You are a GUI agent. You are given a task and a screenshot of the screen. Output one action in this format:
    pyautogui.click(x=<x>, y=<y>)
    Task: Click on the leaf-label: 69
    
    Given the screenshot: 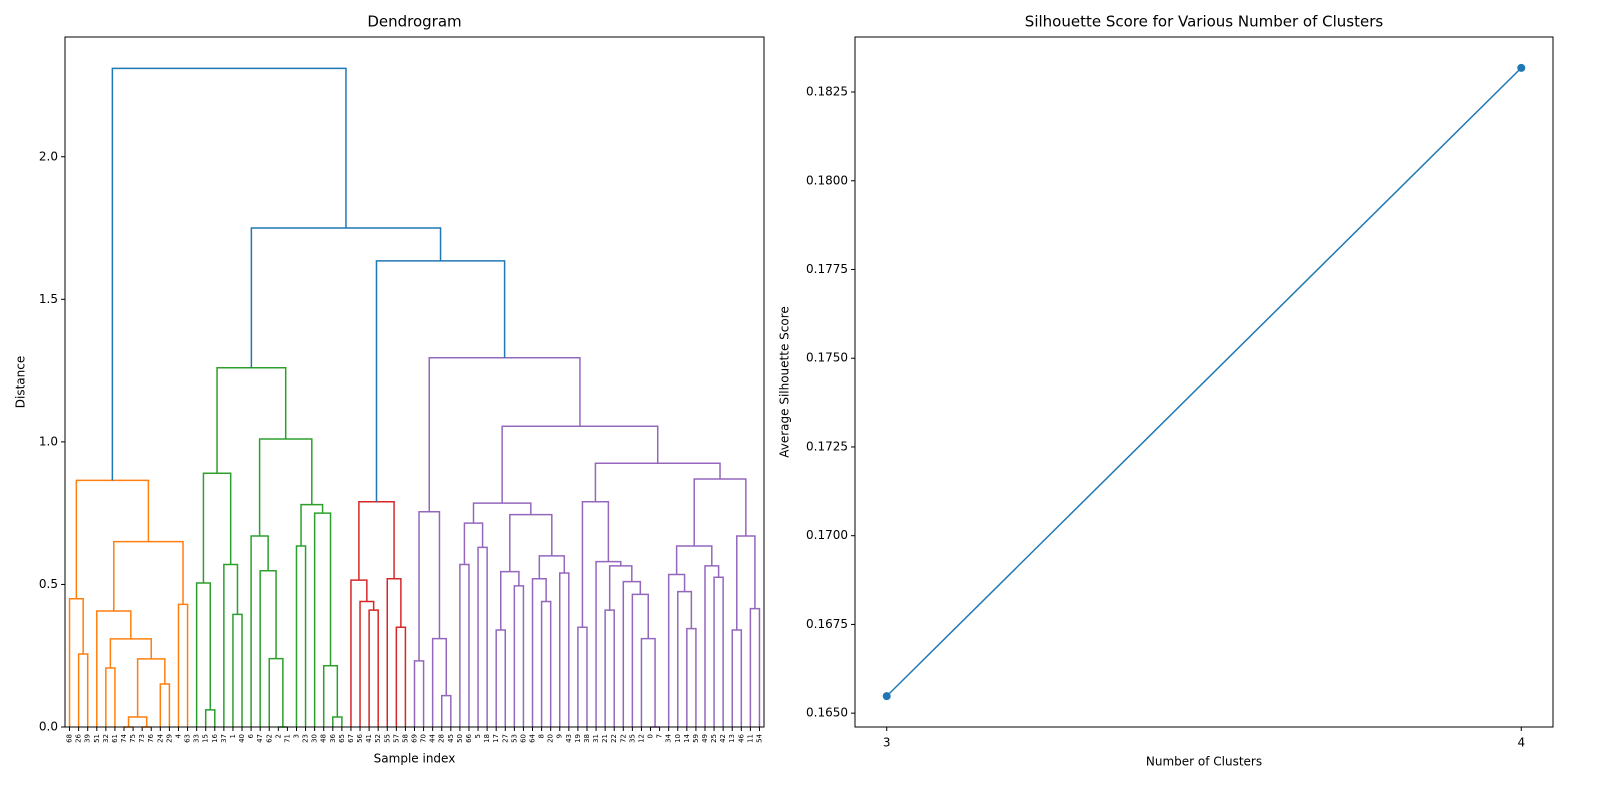 What is the action you would take?
    pyautogui.click(x=415, y=738)
    